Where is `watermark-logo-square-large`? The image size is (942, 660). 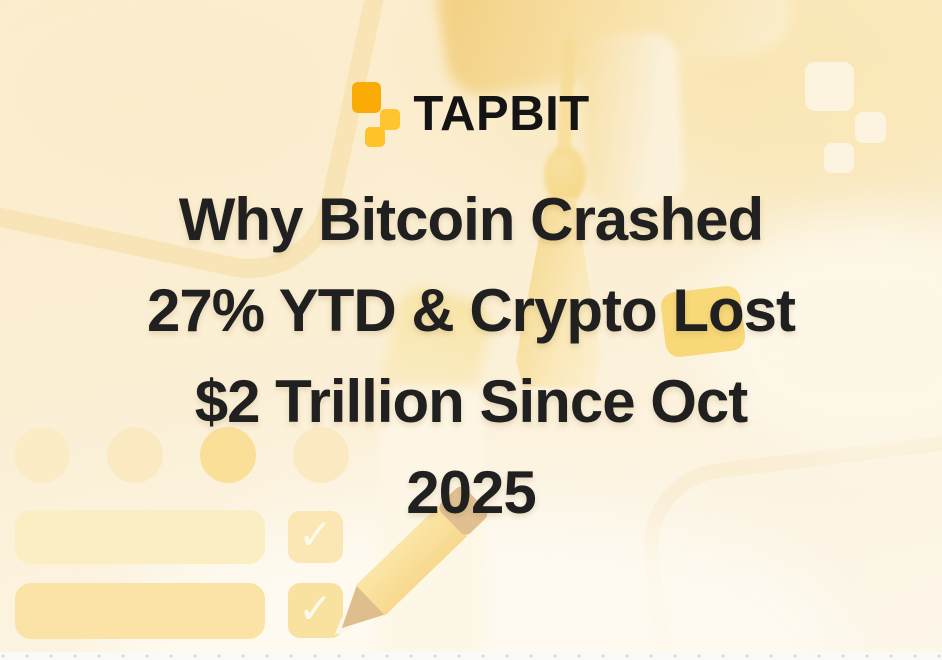 watermark-logo-square-large is located at coordinates (829, 86).